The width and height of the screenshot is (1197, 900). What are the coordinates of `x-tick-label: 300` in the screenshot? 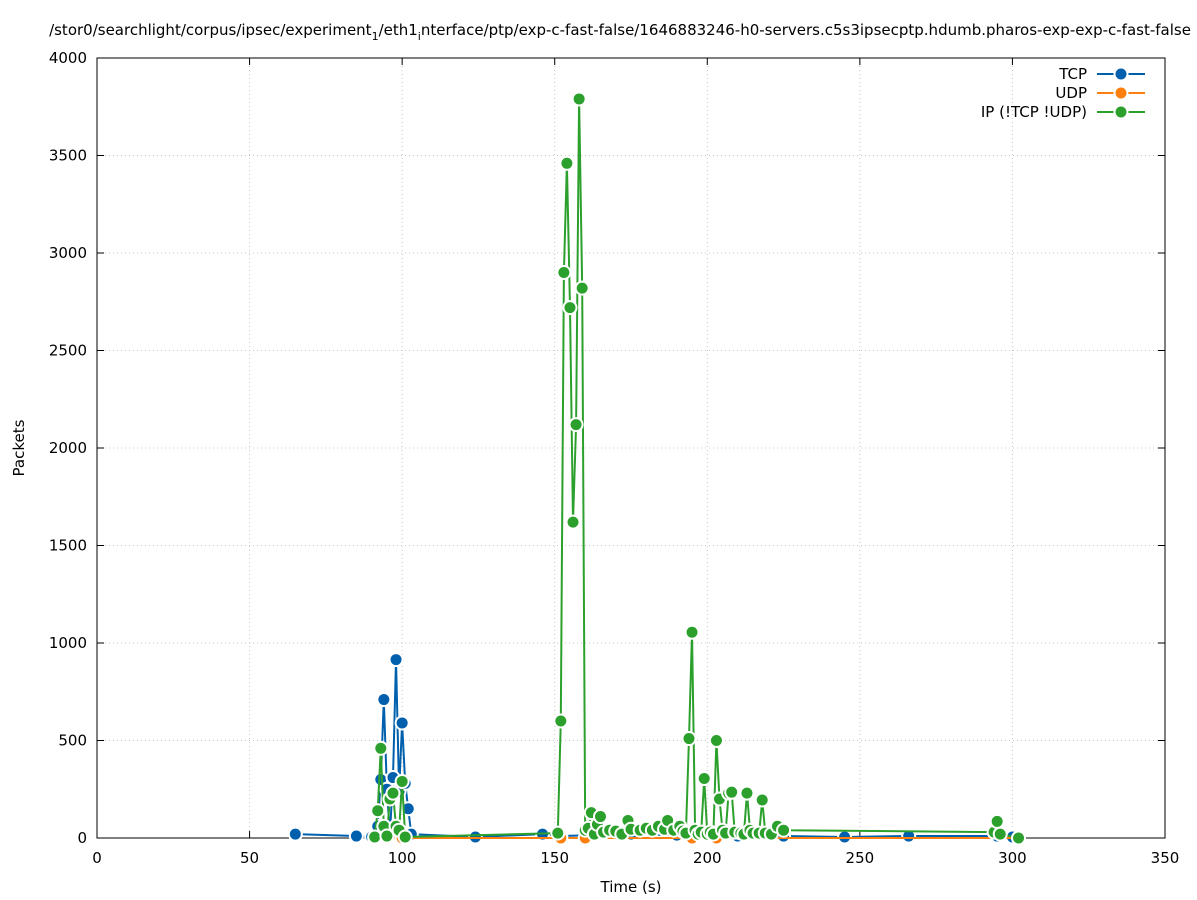 It's located at (1012, 858).